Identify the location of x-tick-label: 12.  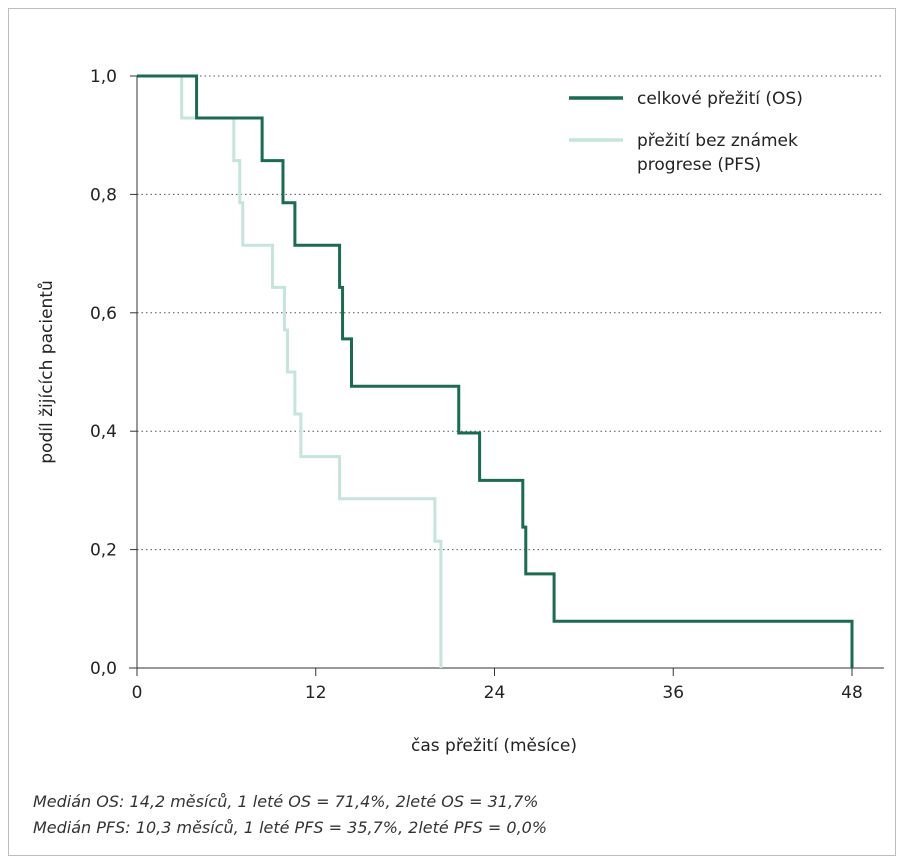
(316, 693).